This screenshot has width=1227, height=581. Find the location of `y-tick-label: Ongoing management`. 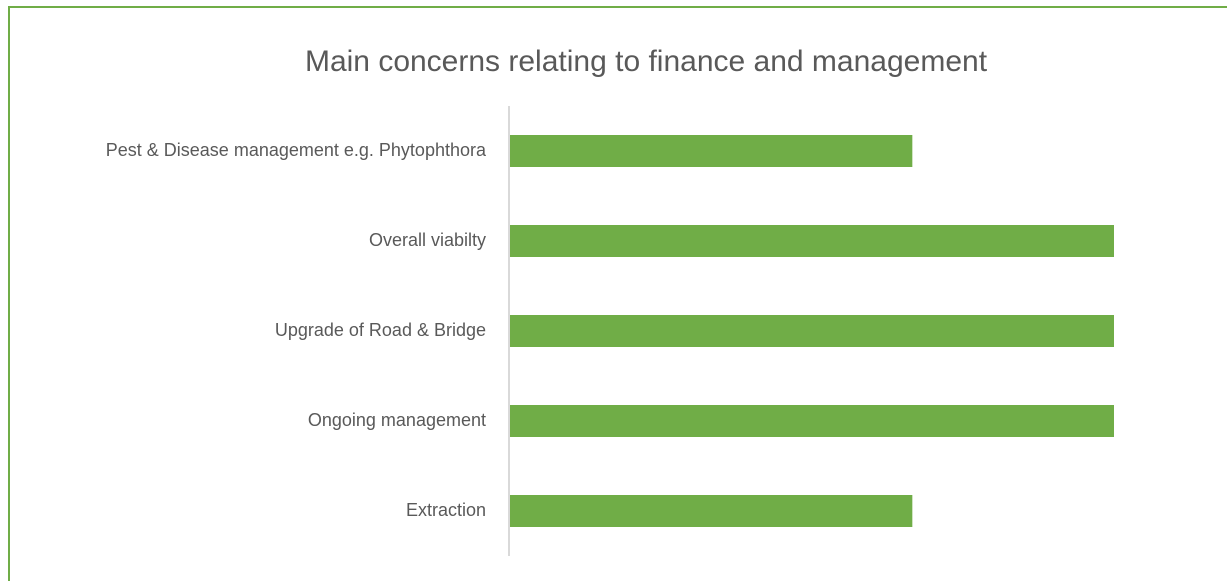

y-tick-label: Ongoing management is located at coordinates (397, 420).